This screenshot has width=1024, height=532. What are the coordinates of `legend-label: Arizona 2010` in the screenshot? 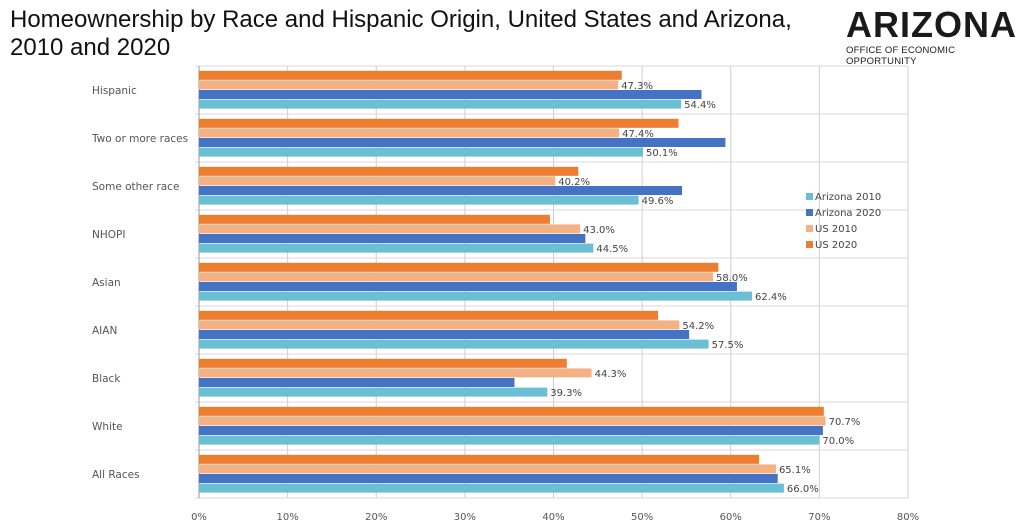 It's located at (848, 197).